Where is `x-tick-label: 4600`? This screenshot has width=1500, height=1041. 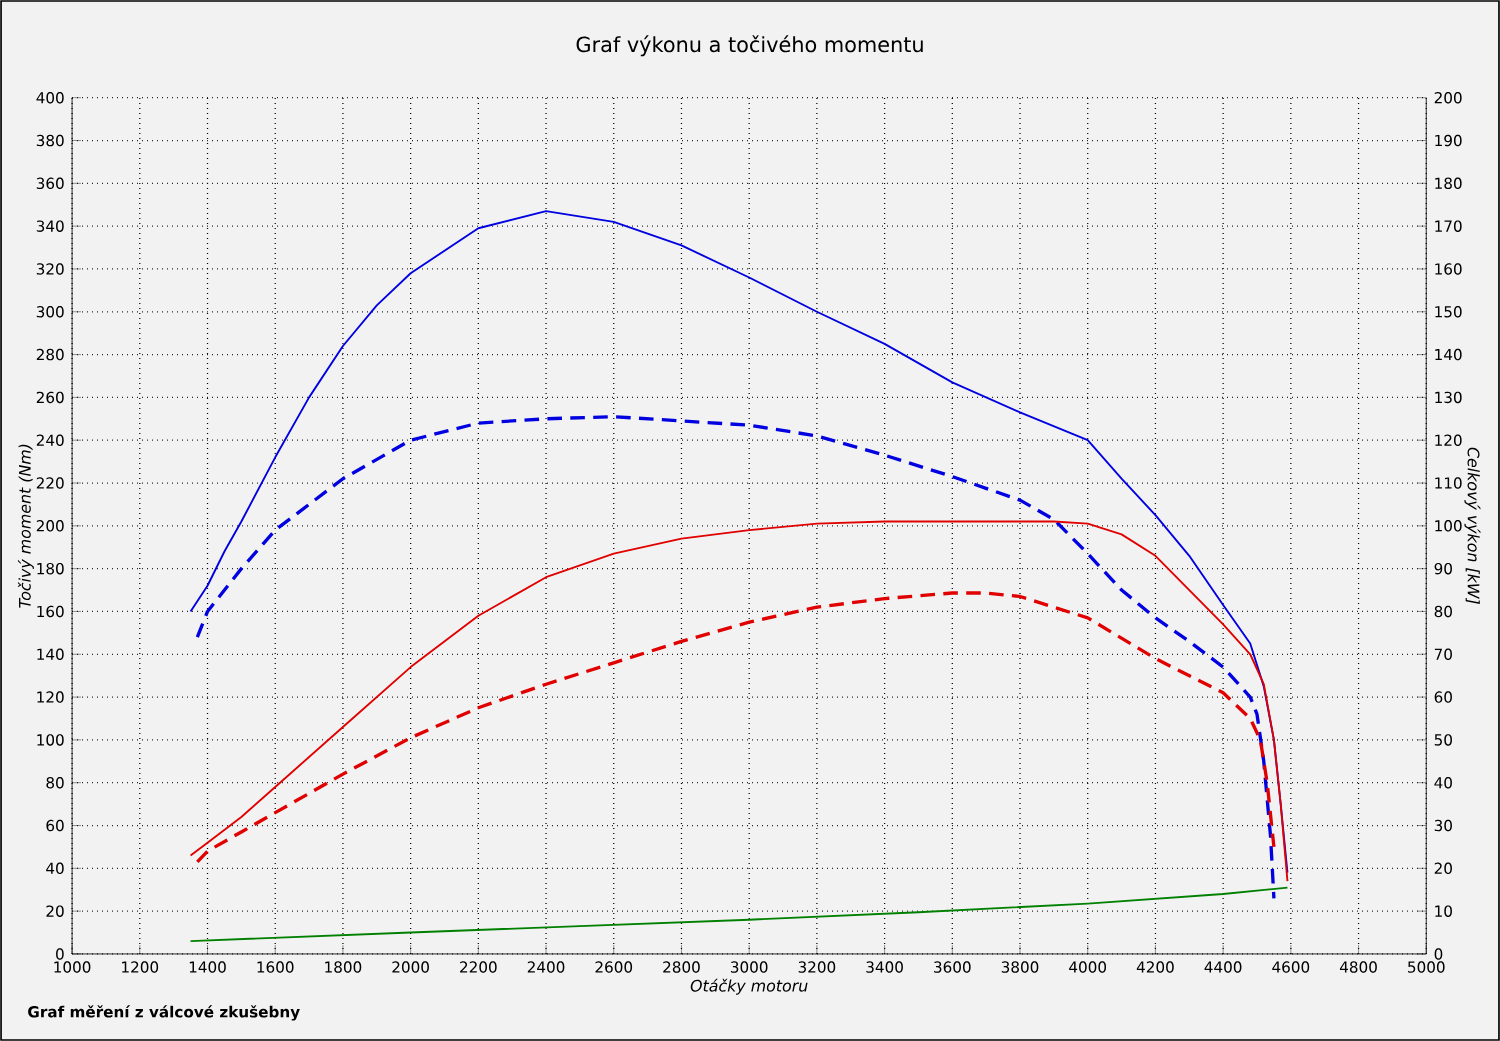
x-tick-label: 4600 is located at coordinates (1291, 967).